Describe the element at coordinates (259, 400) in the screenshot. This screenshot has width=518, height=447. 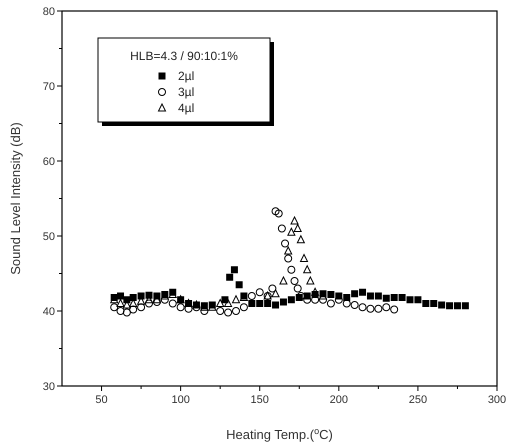
I see `x-tick-label: 150` at that location.